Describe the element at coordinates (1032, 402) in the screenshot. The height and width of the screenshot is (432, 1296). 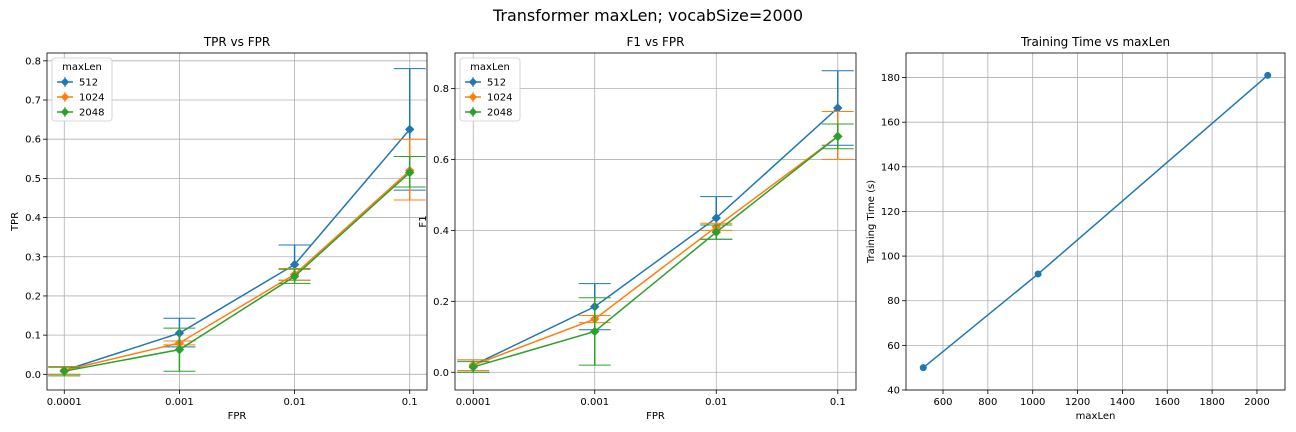
I see `x-tick-label: 1000` at that location.